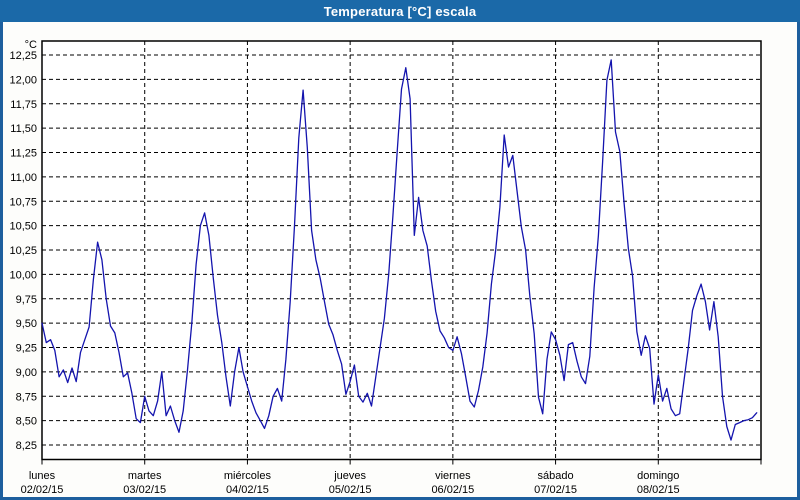  I want to click on y-axis-label: 8,25, so click(26, 446).